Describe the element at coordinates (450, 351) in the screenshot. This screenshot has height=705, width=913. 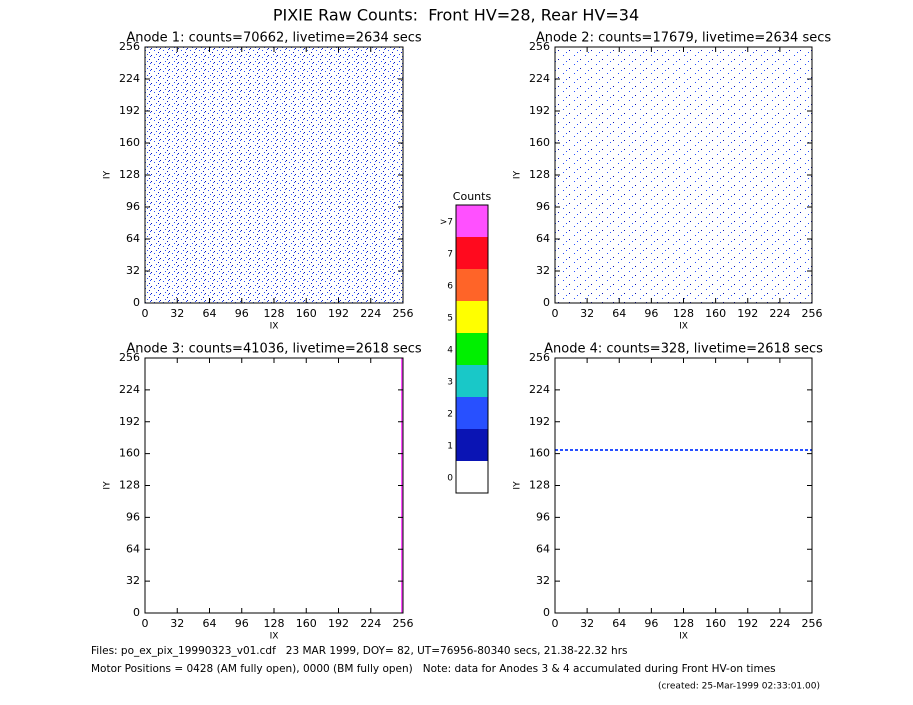
I see `colorbar-label: 4` at that location.